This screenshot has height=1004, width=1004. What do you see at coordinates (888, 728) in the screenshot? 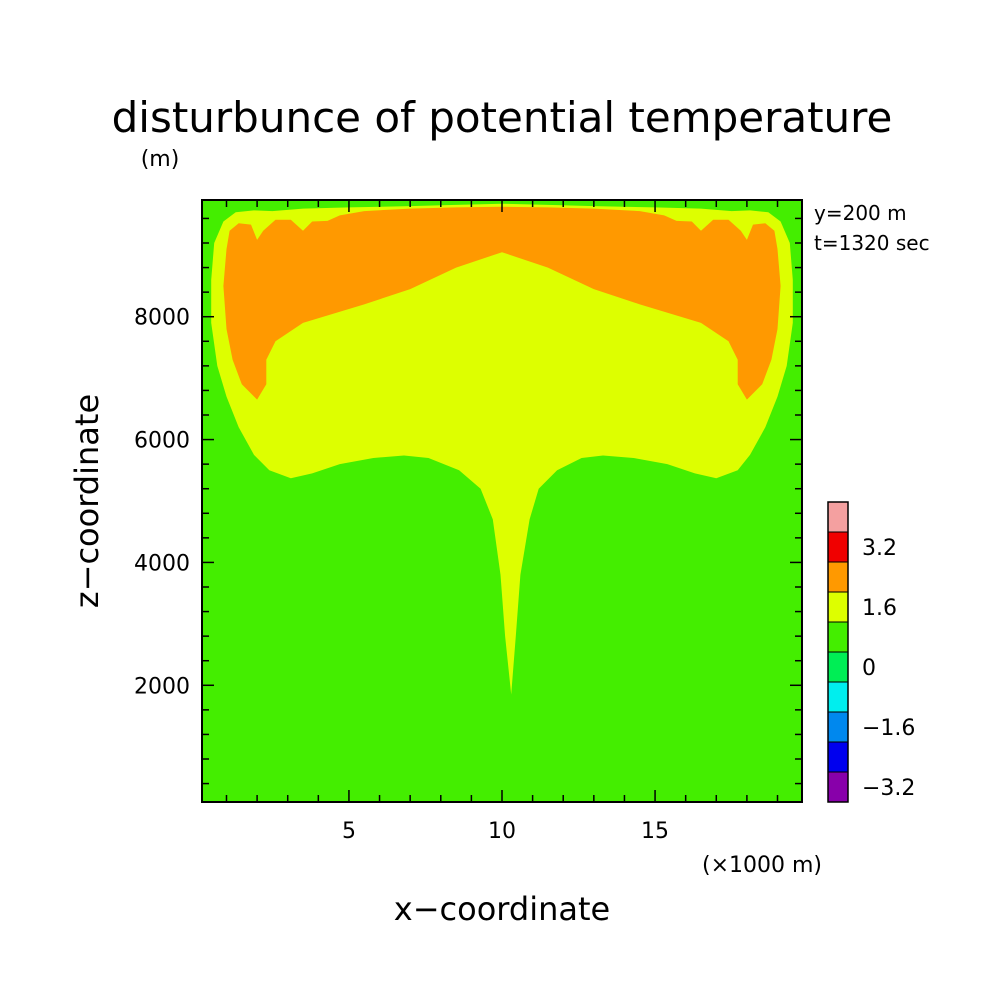
I see `colorbar-label: −1.6` at bounding box center [888, 728].